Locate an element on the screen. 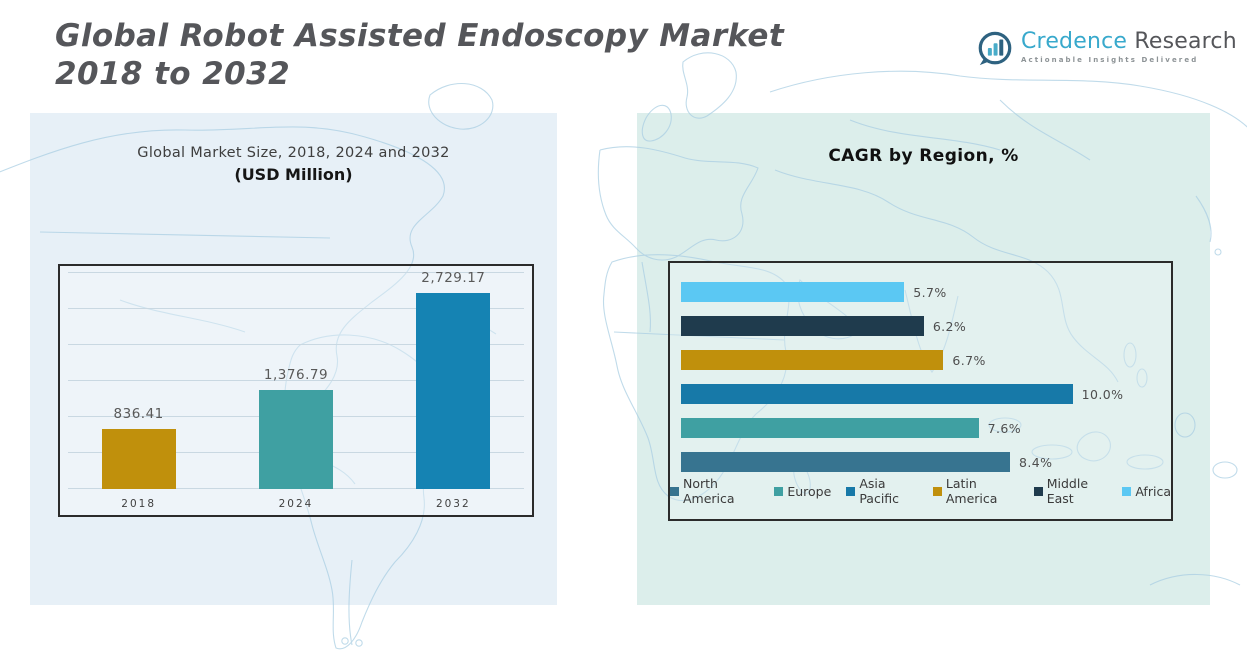 This screenshot has height=655, width=1247. bar-2018 is located at coordinates (138, 458).